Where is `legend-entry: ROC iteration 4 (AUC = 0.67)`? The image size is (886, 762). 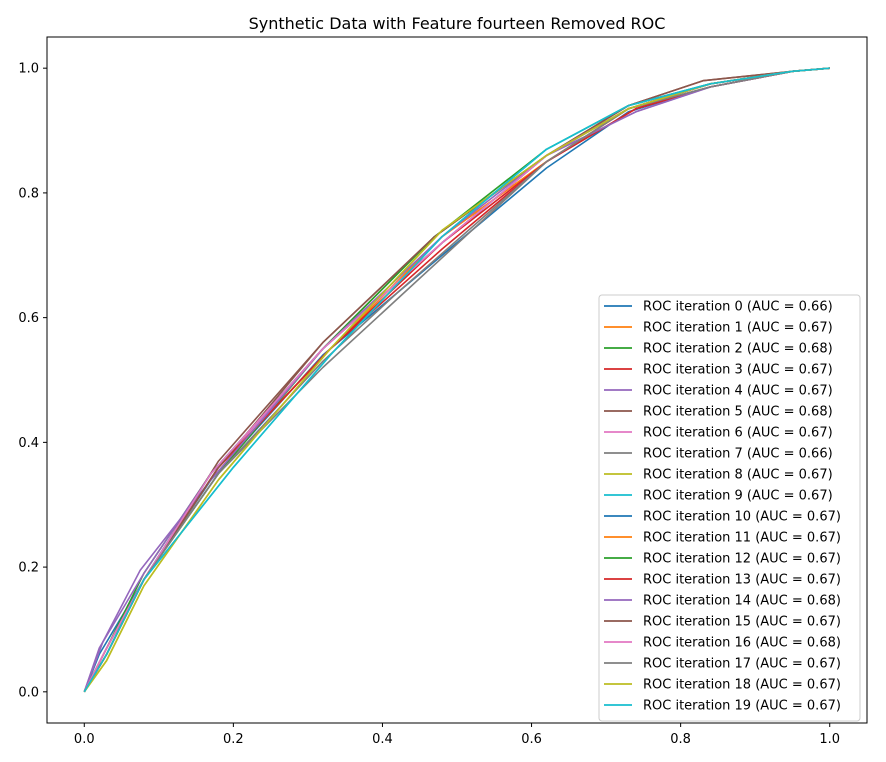
legend-entry: ROC iteration 4 (AUC = 0.67) is located at coordinates (738, 391).